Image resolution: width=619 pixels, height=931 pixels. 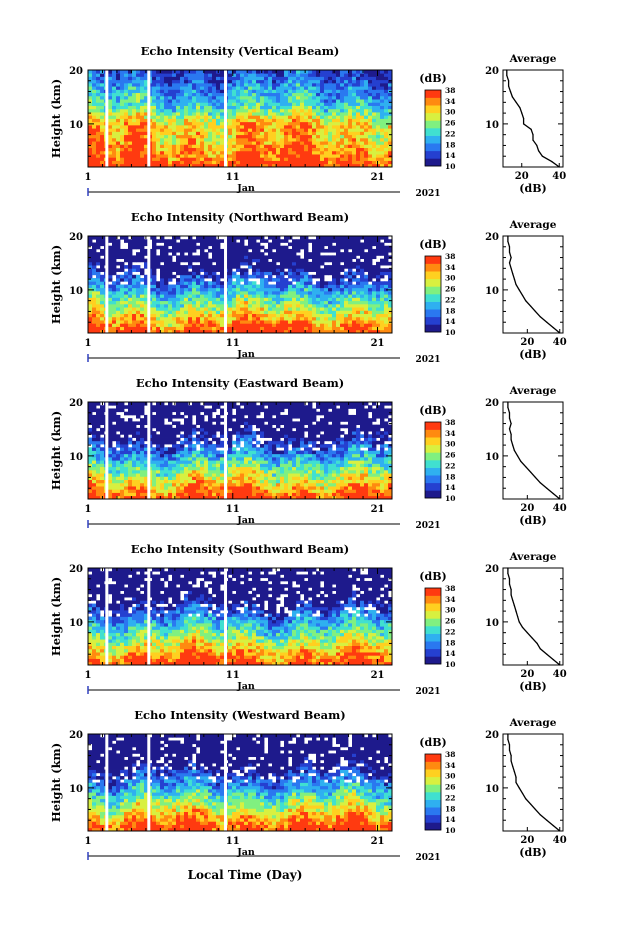 I want to click on average-y-tick-label: 10, so click(x=492, y=623).